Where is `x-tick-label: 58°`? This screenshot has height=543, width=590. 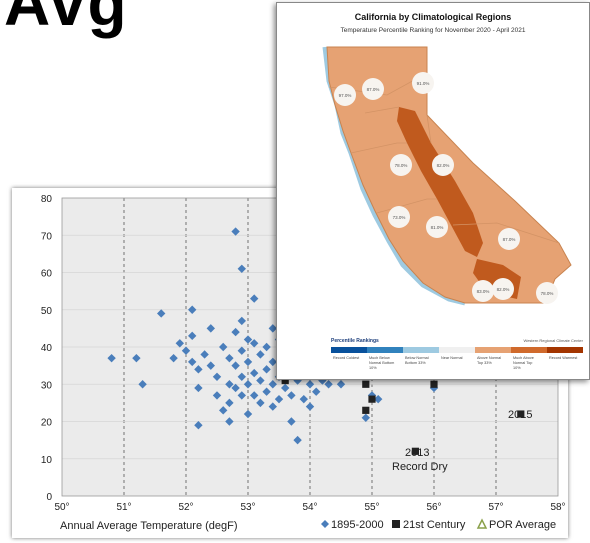 x-tick-label: 58° is located at coordinates (557, 507).